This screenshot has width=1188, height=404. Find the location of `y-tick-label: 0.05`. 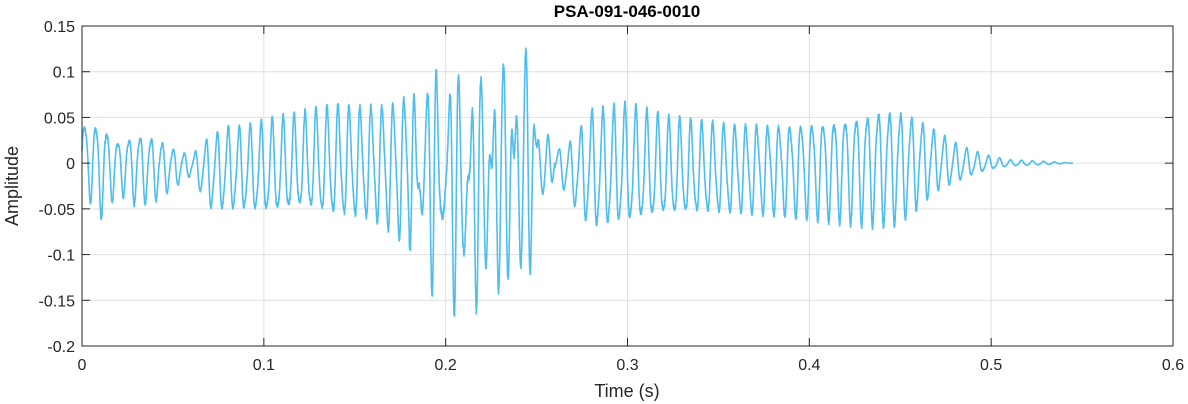

y-tick-label: 0.05 is located at coordinates (59, 118).